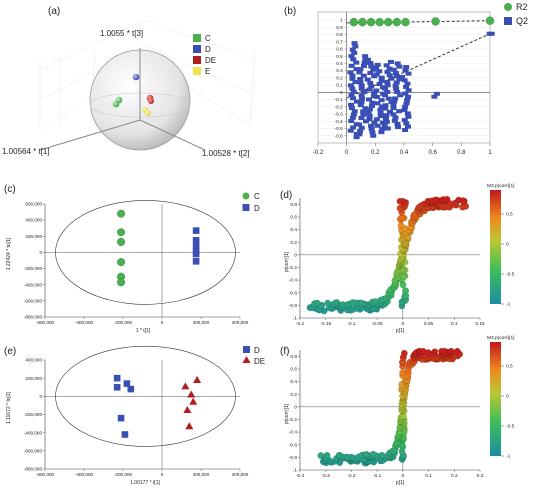 This screenshot has height=488, width=550. Describe the element at coordinates (210, 60) in the screenshot. I see `legend-label-DE: DE` at that location.